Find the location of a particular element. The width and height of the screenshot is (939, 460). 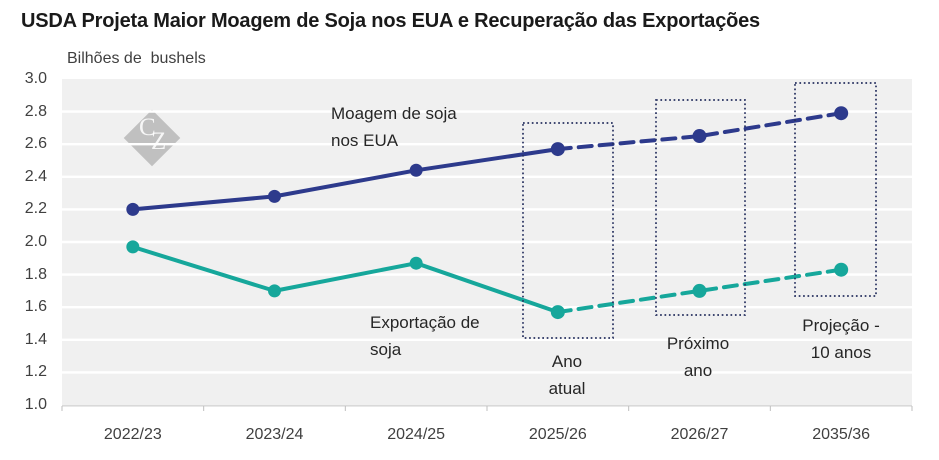

y-axis-tick-label: 2.4 is located at coordinates (35, 176).